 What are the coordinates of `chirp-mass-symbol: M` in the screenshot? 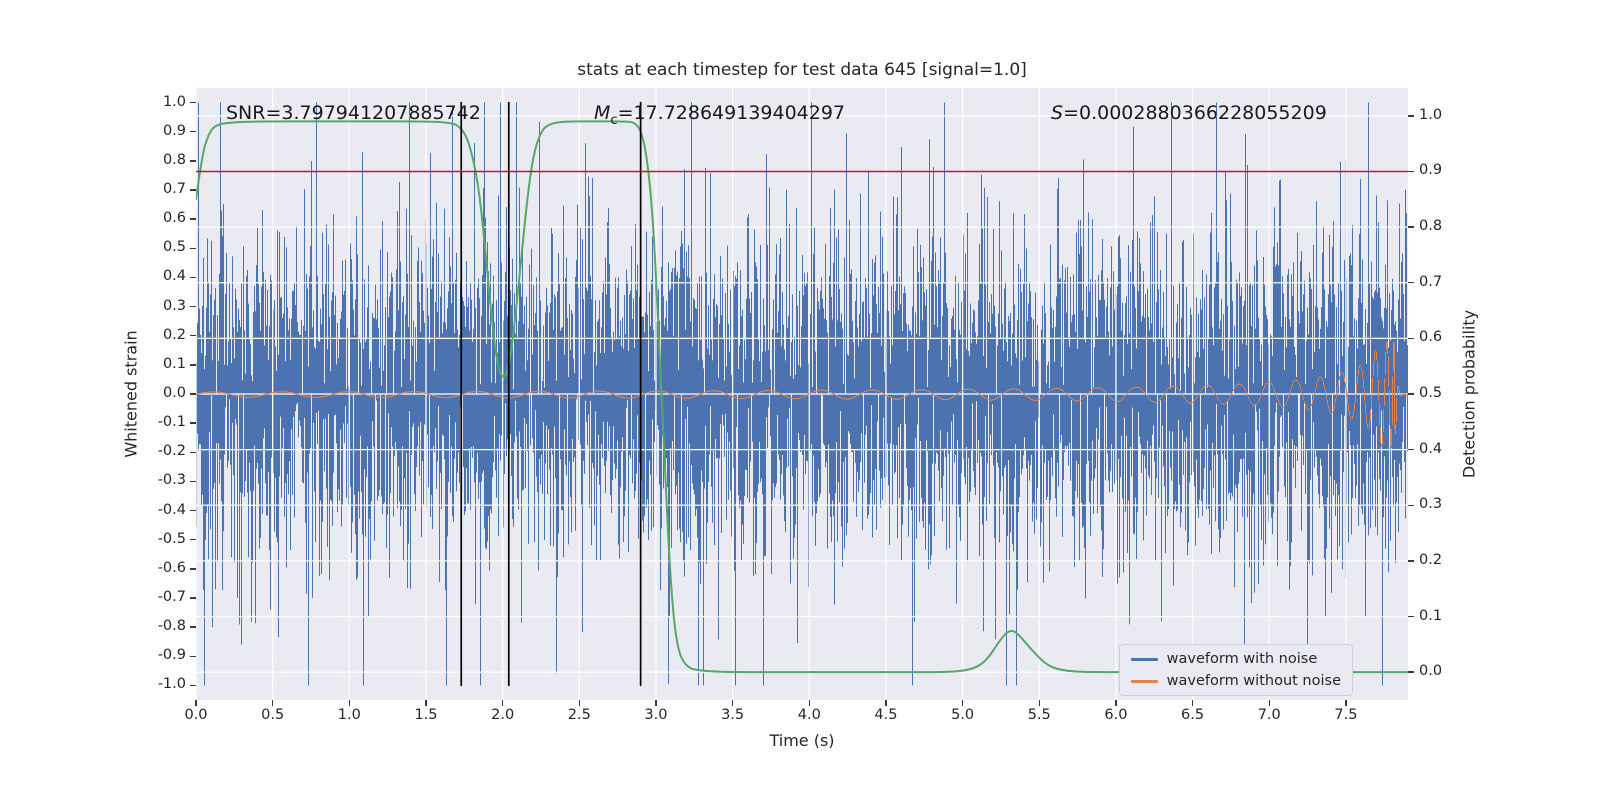 It's located at (602, 113).